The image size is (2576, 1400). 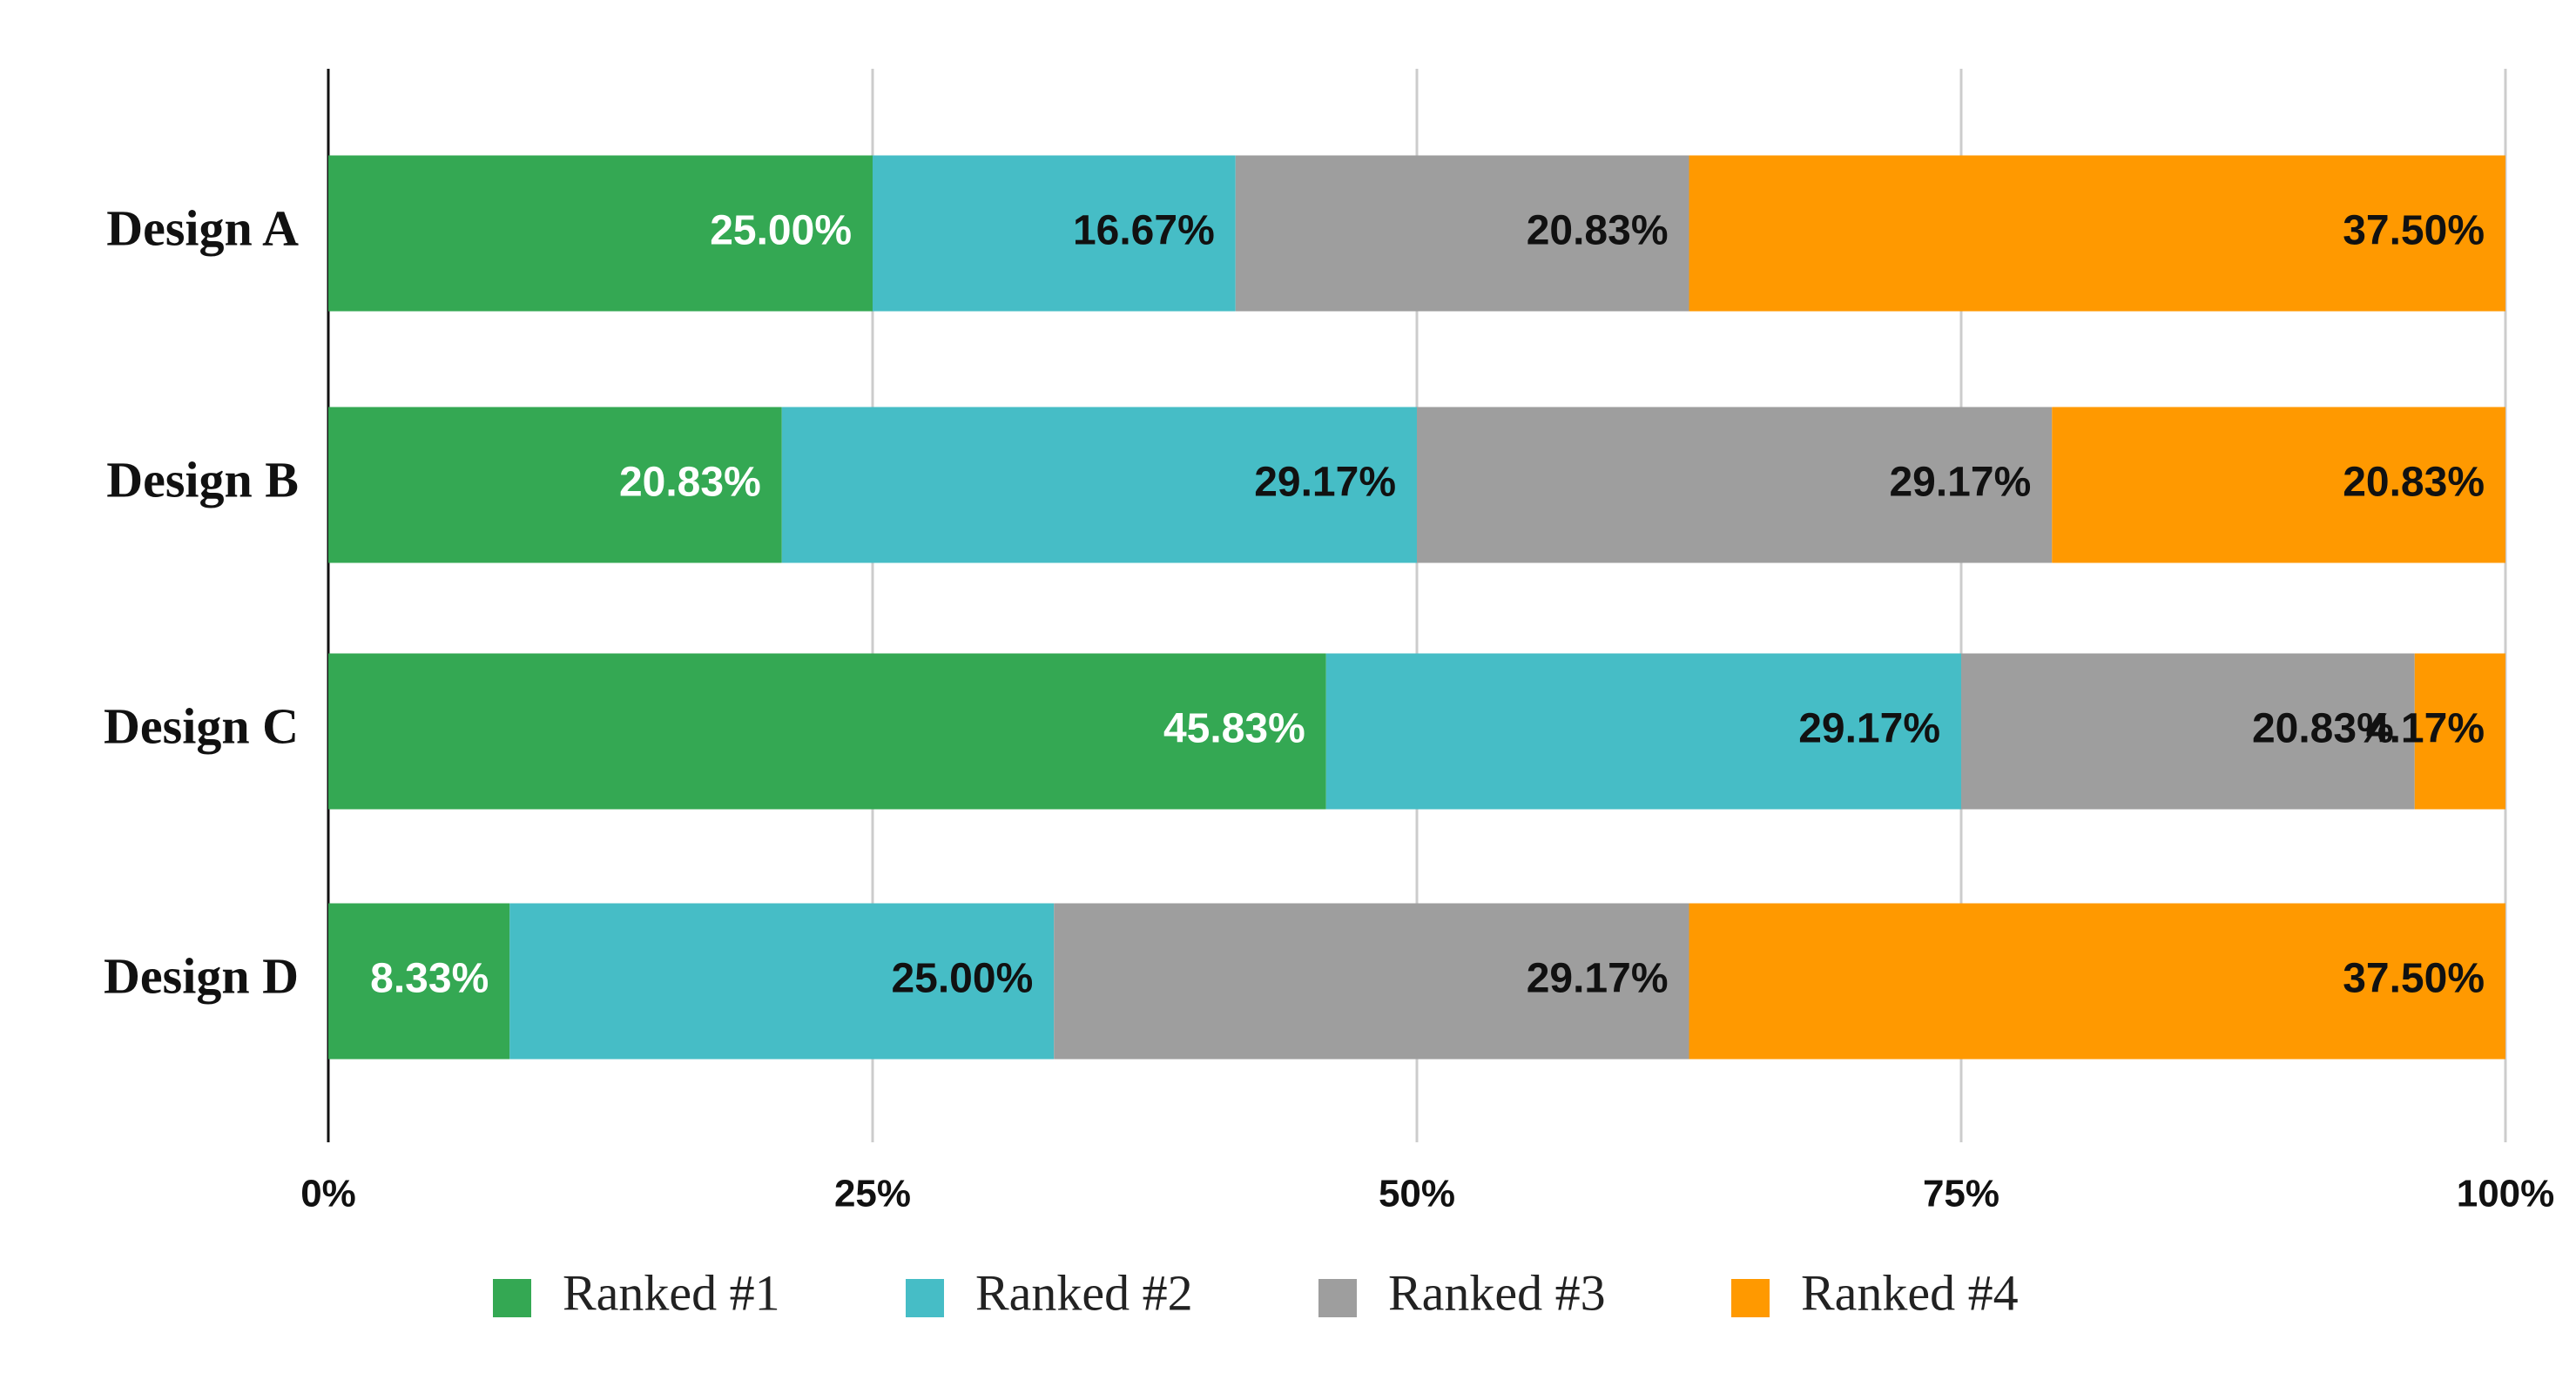 What do you see at coordinates (1234, 729) in the screenshot?
I see `value-label: 45.83%` at bounding box center [1234, 729].